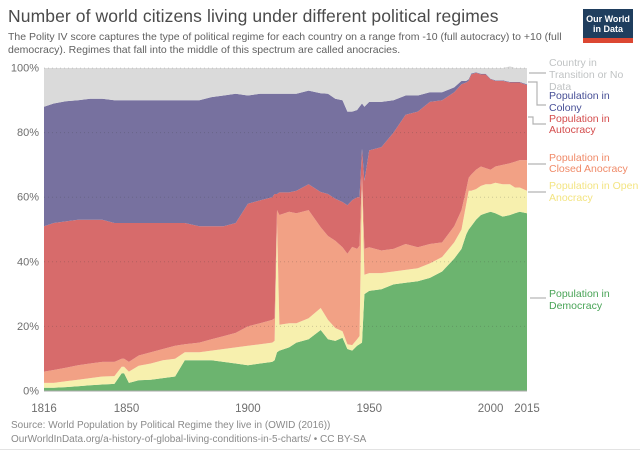 This screenshot has width=640, height=451. I want to click on bottom-divider, so click(320, 449).